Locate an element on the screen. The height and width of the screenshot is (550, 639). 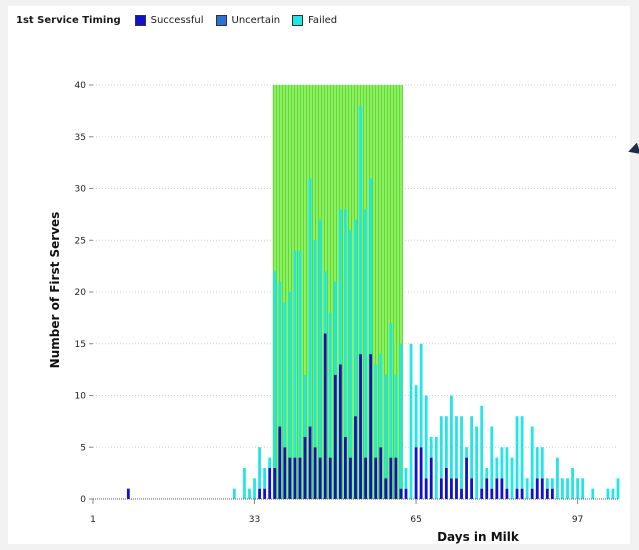
legend-item-failed: Failed is located at coordinates (314, 20).